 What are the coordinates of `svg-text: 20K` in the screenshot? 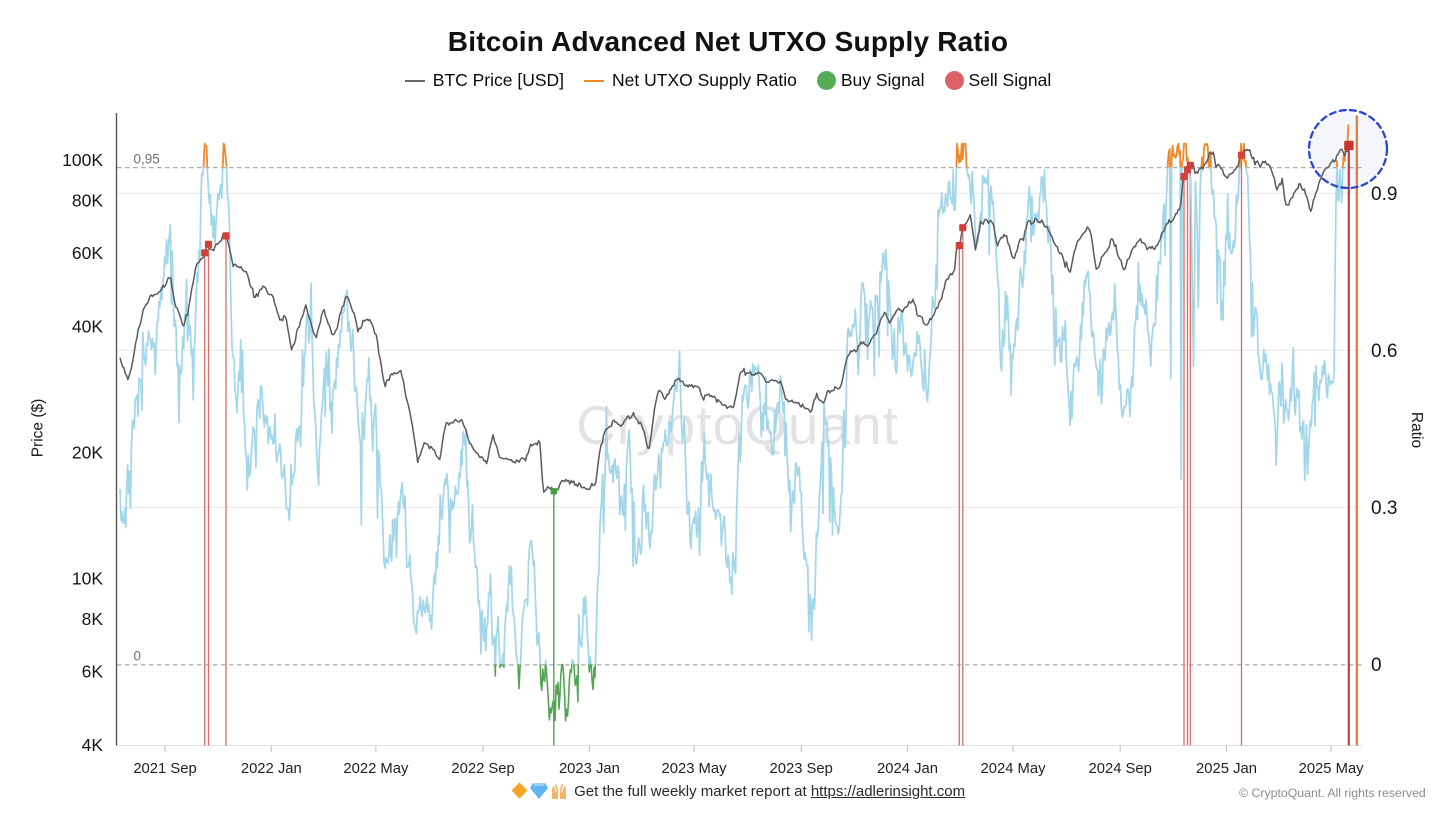 It's located at (87, 453).